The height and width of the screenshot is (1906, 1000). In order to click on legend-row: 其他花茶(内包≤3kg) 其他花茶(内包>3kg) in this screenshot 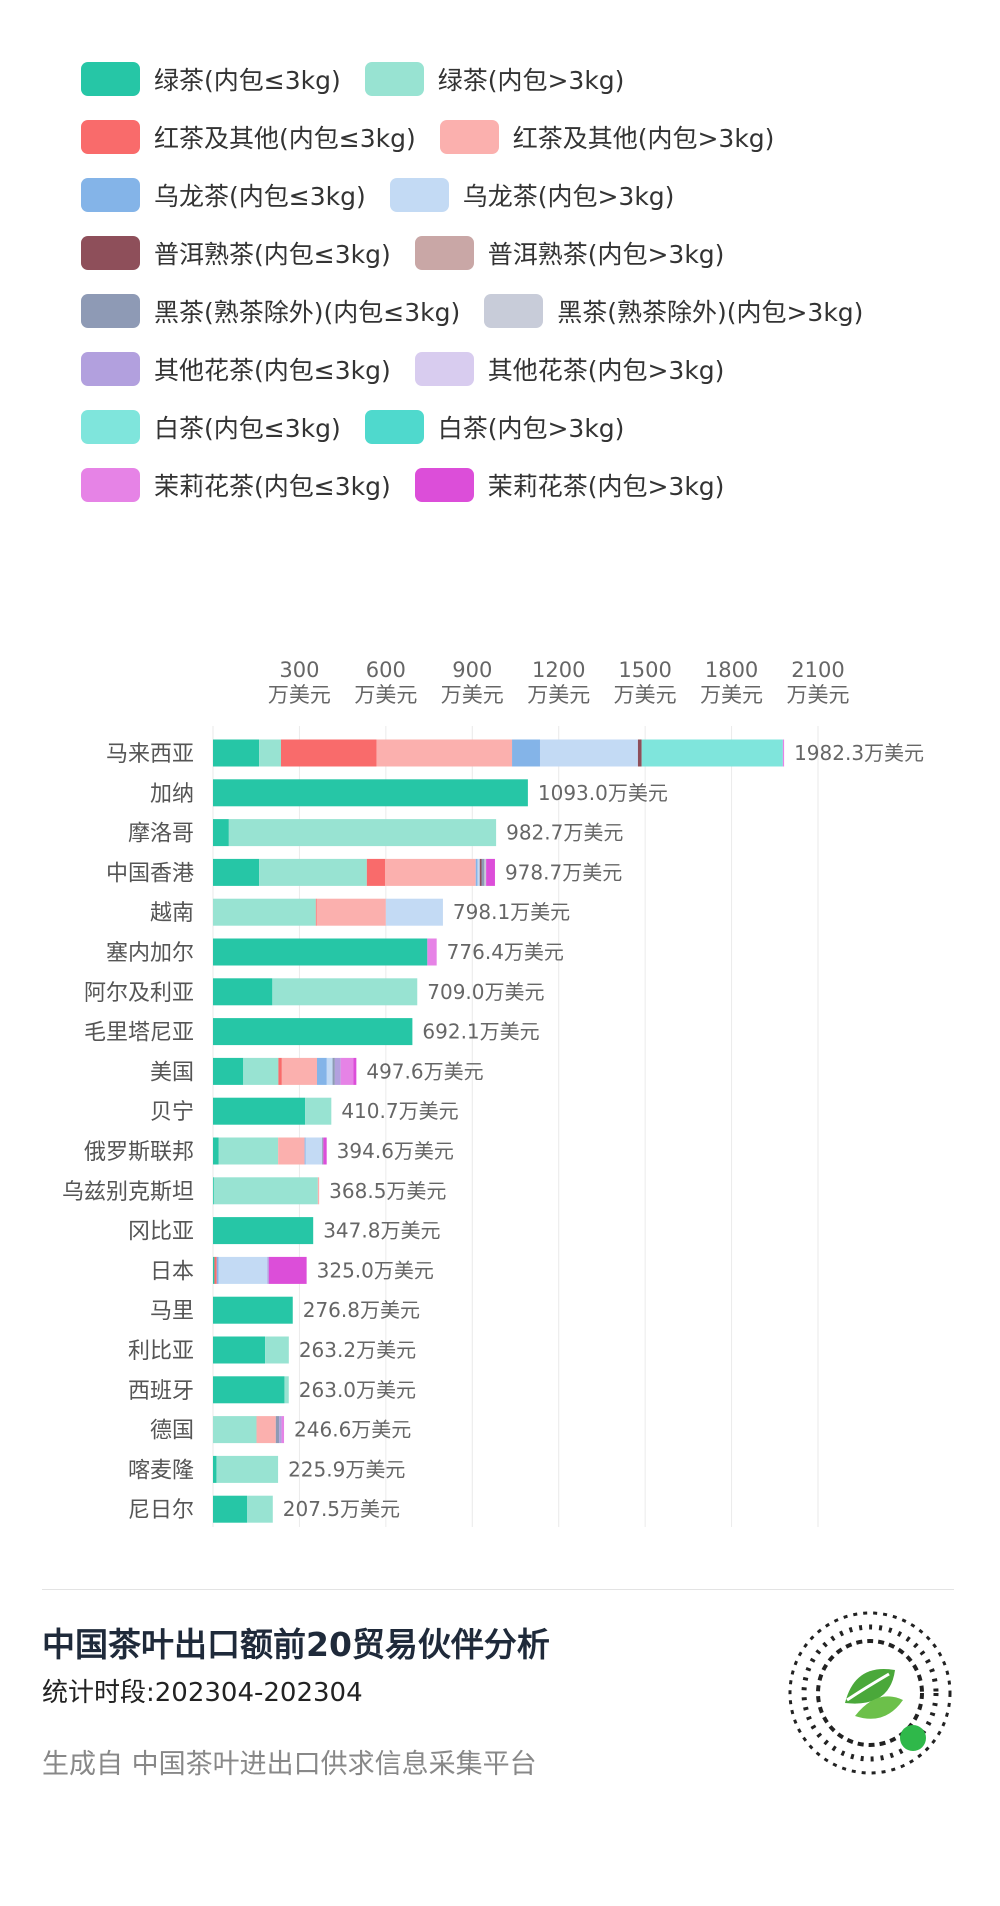, I will do `click(531, 369)`.